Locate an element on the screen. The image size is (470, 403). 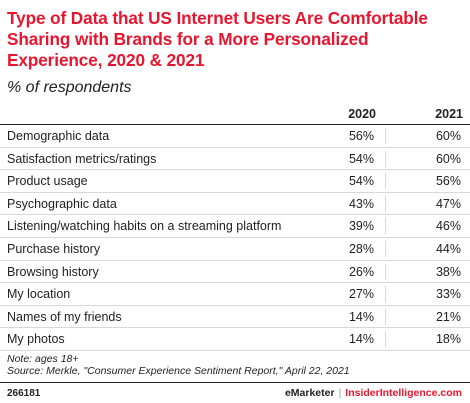
value-2021: 33% is located at coordinates (448, 294).